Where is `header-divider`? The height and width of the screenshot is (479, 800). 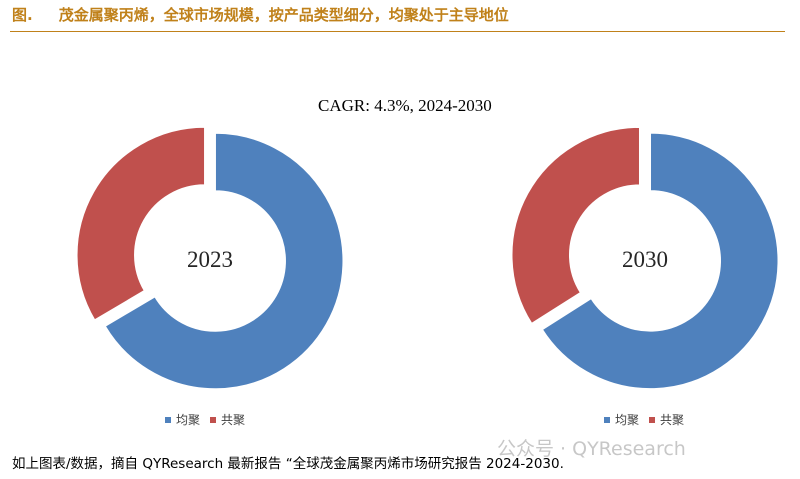
header-divider is located at coordinates (397, 31).